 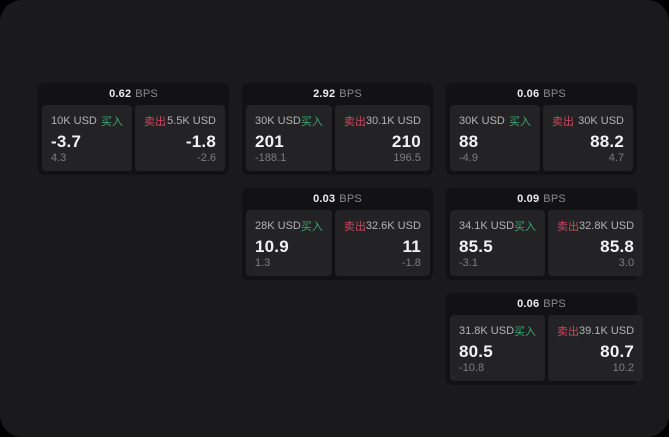 I want to click on buy-panel-top: 28K USD 买入, so click(x=289, y=226).